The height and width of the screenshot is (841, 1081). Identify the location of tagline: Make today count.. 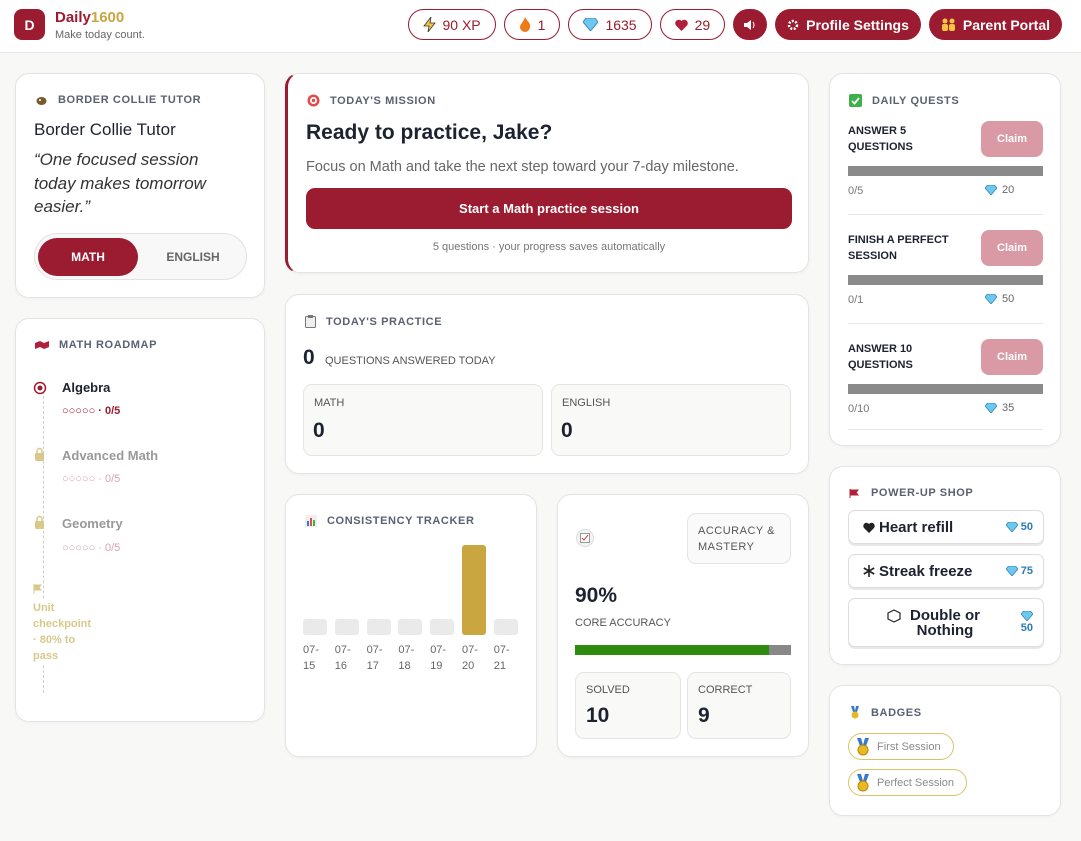
(100, 35).